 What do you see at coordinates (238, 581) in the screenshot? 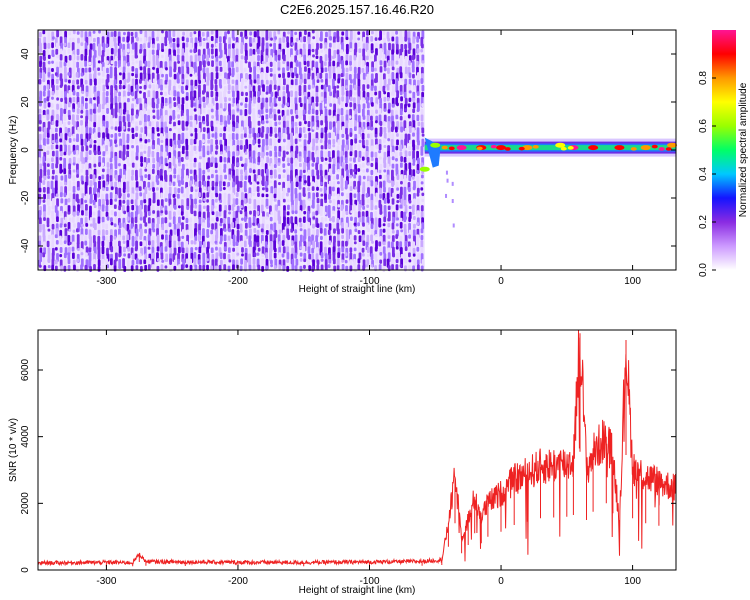
I see `x-tick-label: -200` at bounding box center [238, 581].